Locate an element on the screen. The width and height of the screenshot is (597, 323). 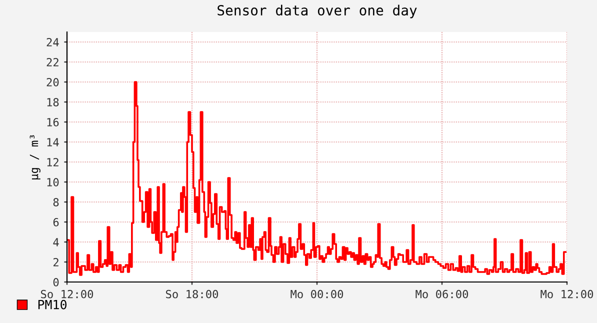
chart-title: Sensor data over one day is located at coordinates (317, 11).